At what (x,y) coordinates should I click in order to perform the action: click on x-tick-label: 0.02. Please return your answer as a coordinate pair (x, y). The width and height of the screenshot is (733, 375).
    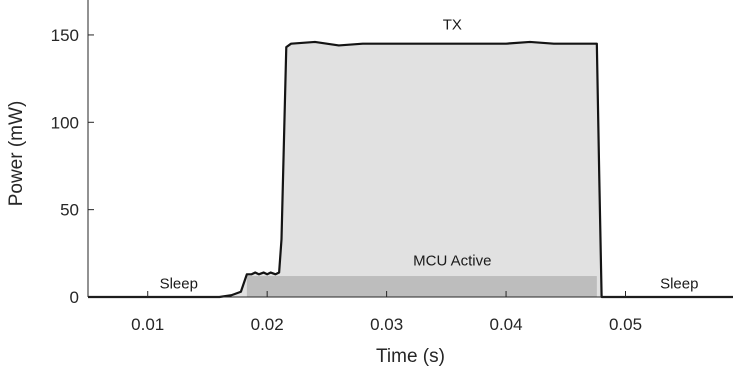
    Looking at the image, I should click on (267, 324).